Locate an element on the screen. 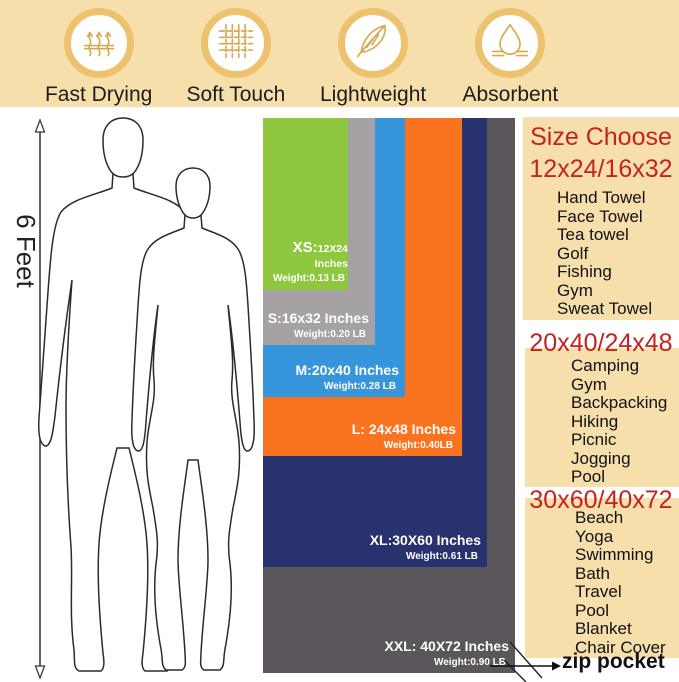  guide-item: Chair Cover is located at coordinates (620, 647).